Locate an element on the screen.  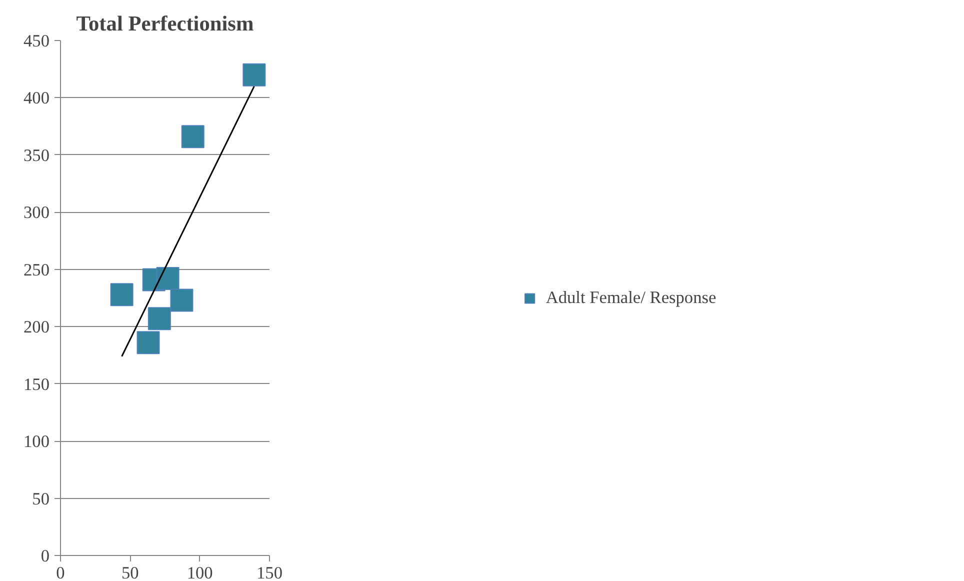
x-tick-label: 50 is located at coordinates (130, 572).